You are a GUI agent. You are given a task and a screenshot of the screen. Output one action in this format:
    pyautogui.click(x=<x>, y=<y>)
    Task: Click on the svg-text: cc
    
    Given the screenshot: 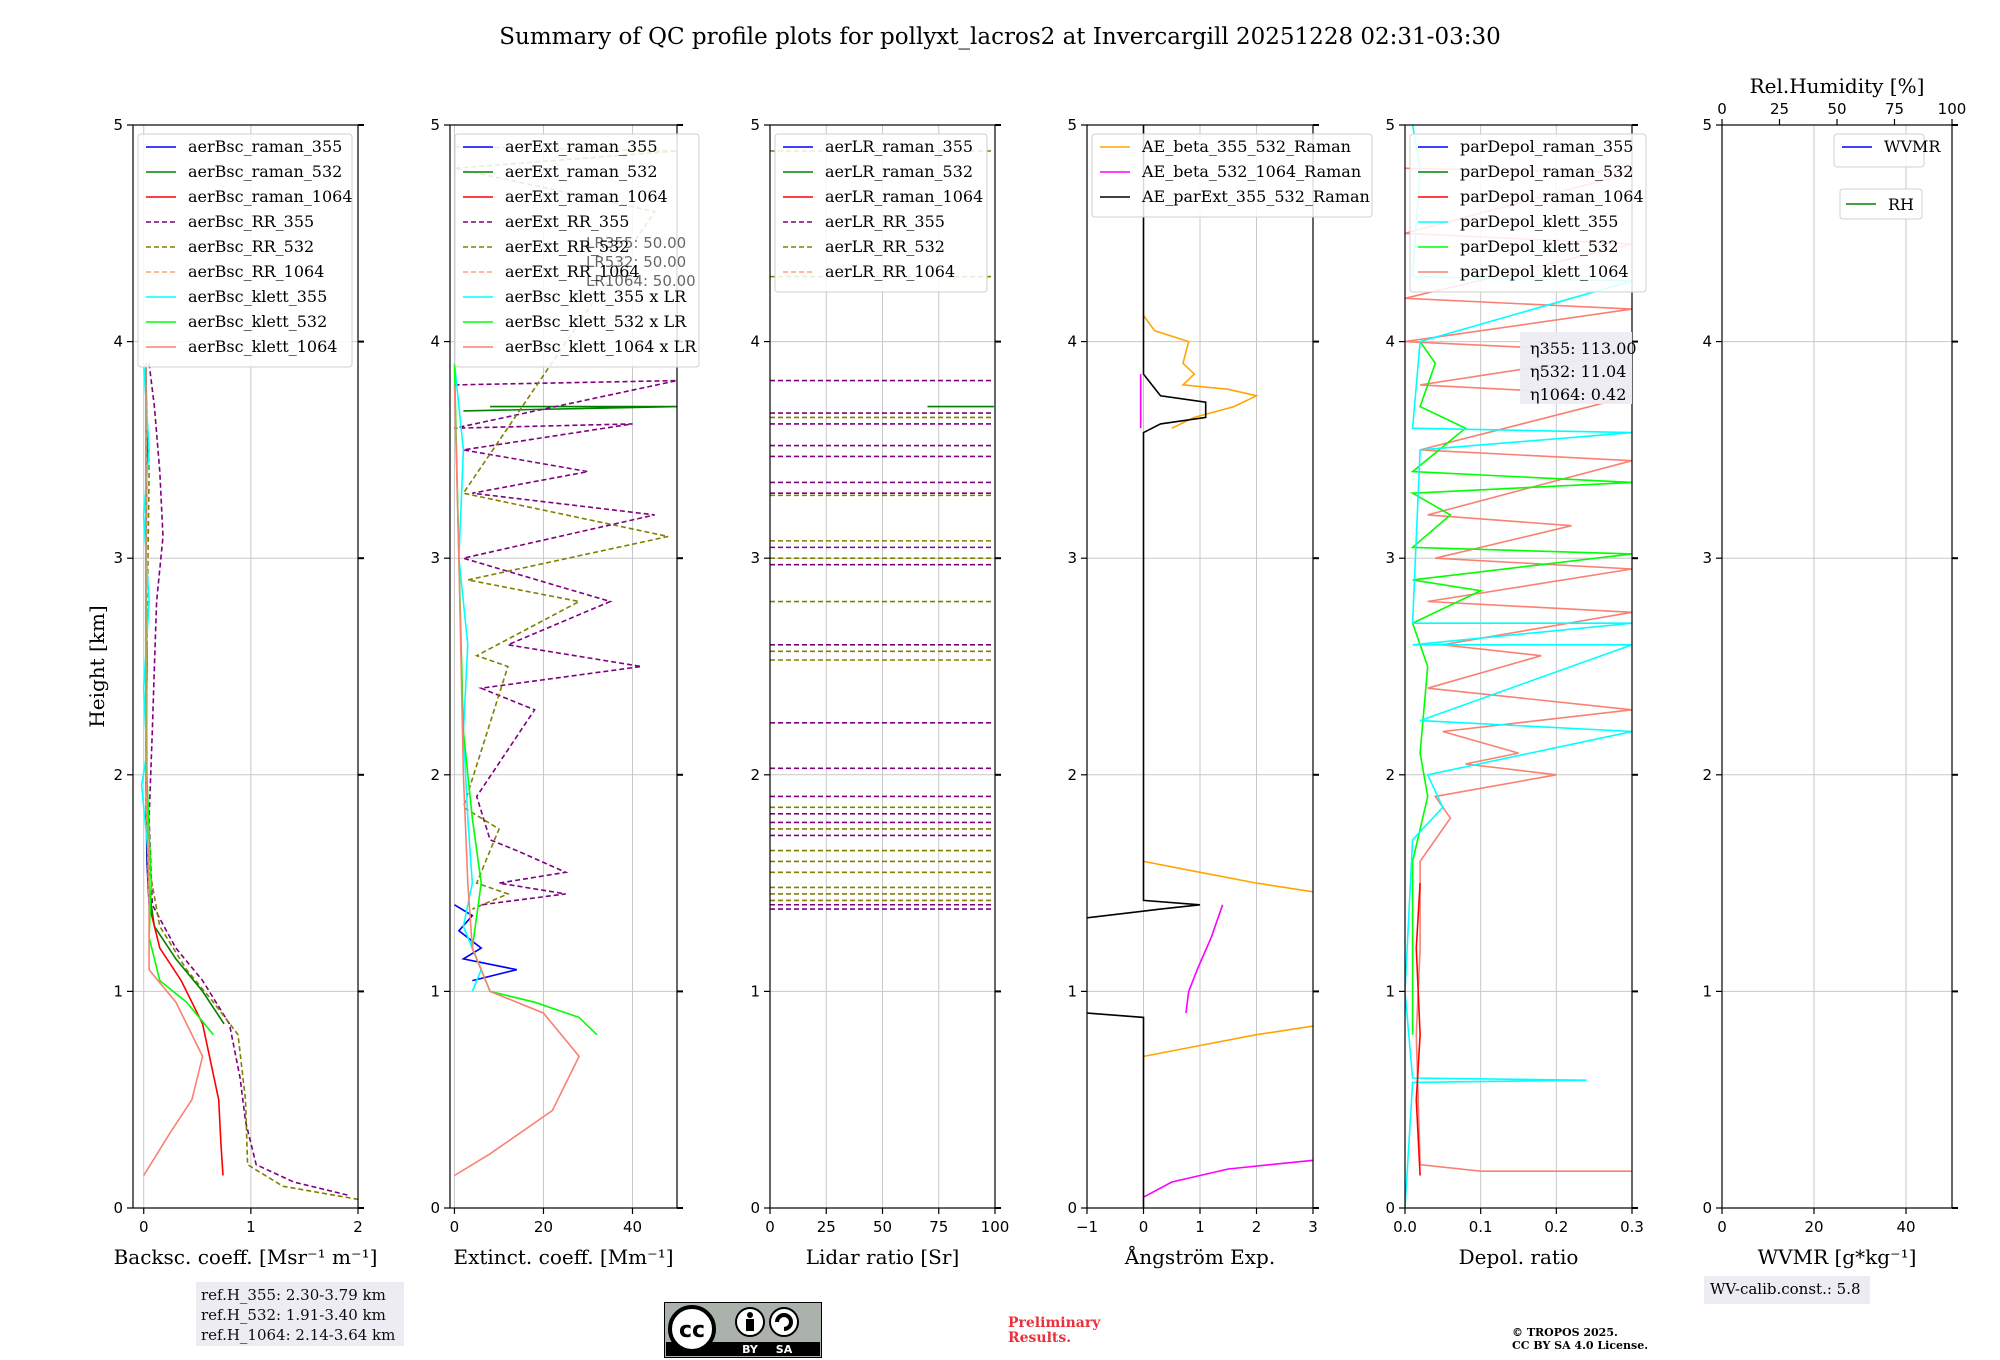 What is the action you would take?
    pyautogui.click(x=692, y=1330)
    